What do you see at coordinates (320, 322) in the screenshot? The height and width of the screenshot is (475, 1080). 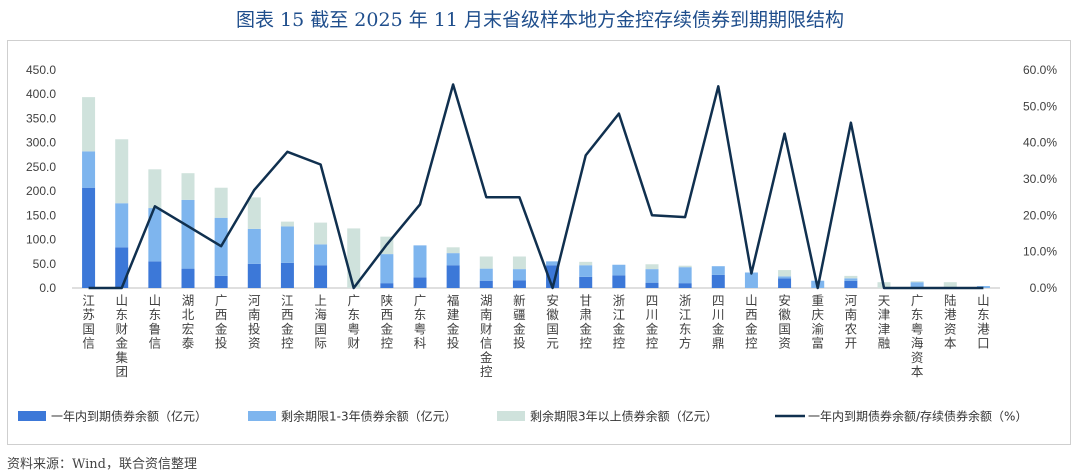 I see `x-category-label: 上海国际` at bounding box center [320, 322].